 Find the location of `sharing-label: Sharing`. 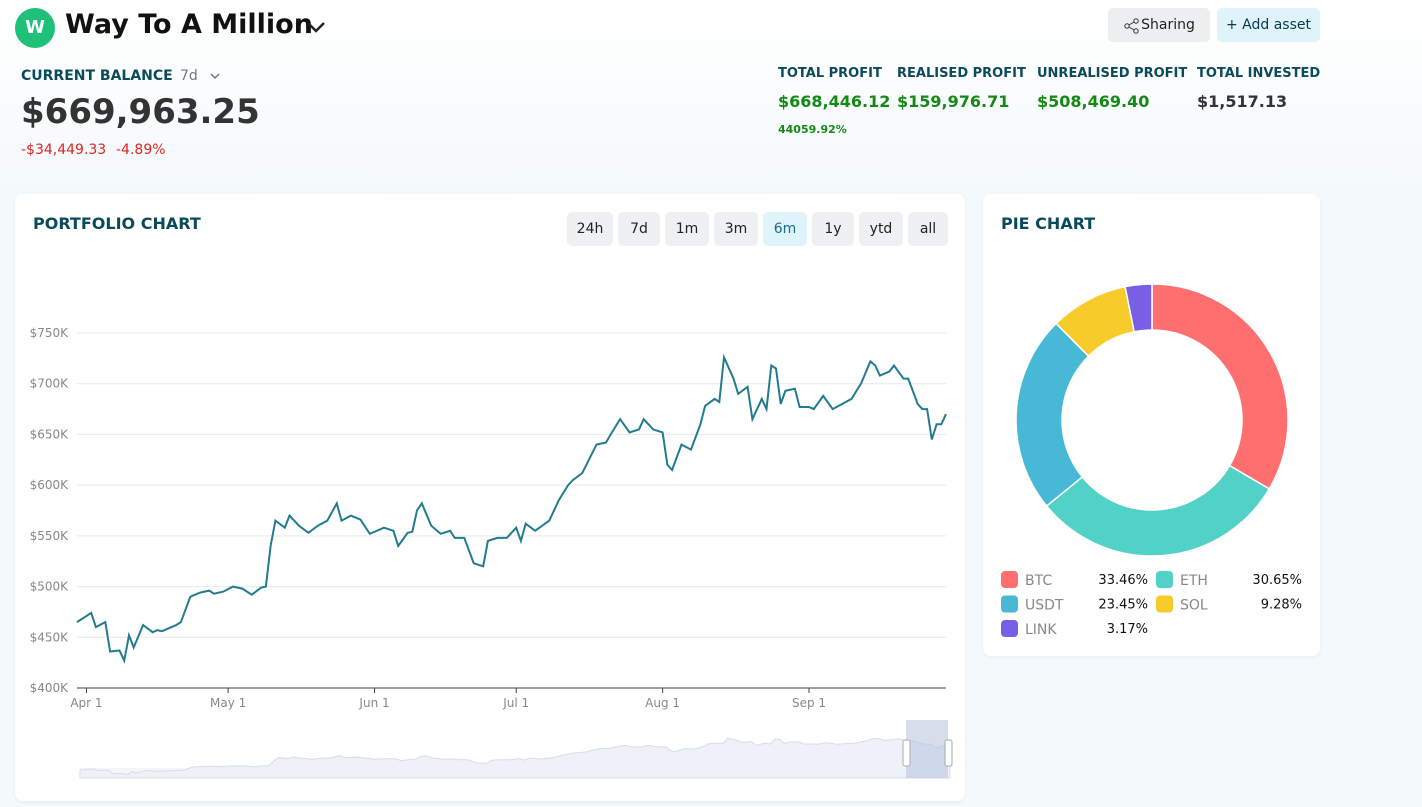

sharing-label: Sharing is located at coordinates (1168, 25).